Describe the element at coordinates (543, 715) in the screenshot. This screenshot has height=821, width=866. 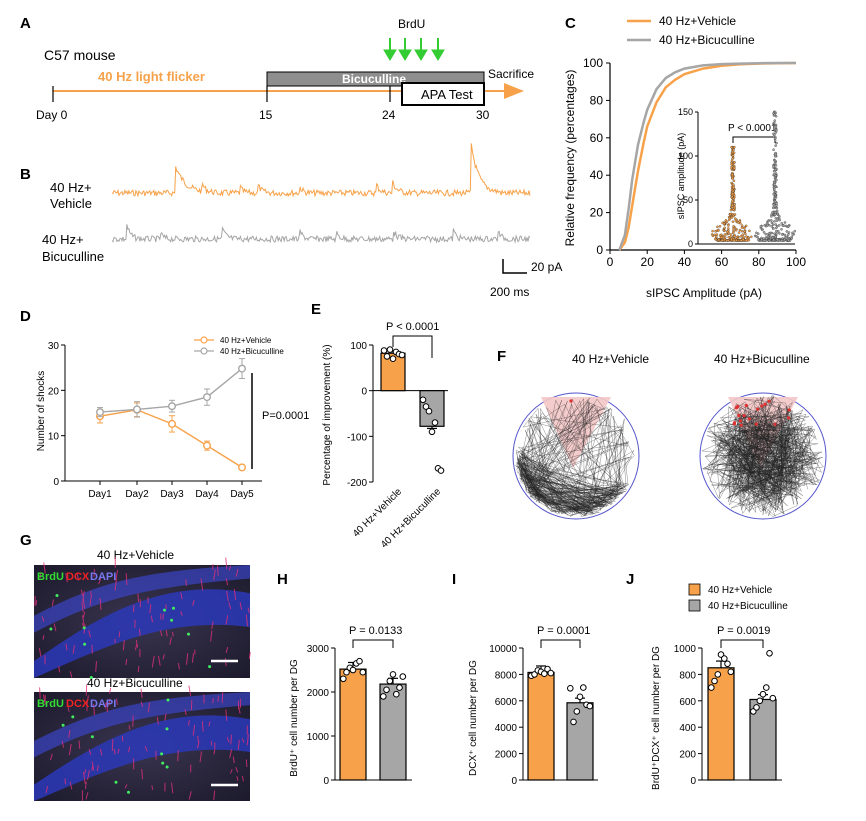
I see `i-chart: 0 2000 4000 6000 8000 10000` at that location.